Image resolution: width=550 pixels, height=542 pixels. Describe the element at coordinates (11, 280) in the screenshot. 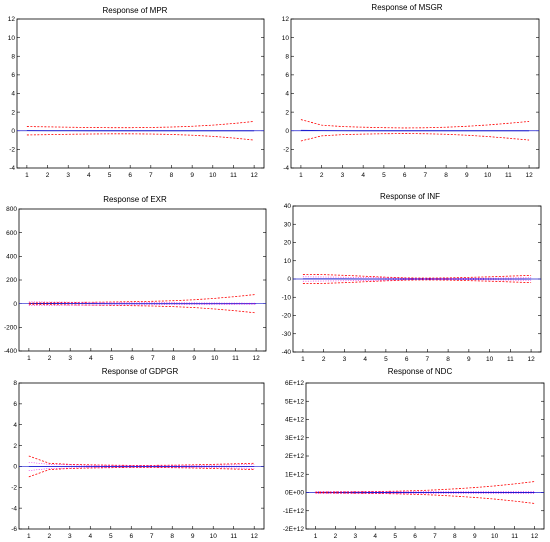

I see `y-tick-label: 200` at that location.